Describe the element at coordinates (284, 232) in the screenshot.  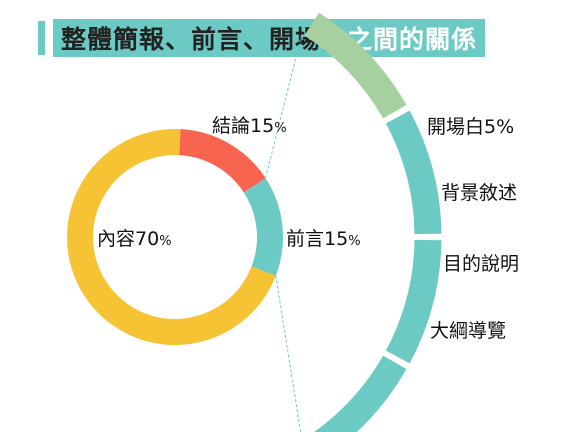
I see `connector-lines` at that location.